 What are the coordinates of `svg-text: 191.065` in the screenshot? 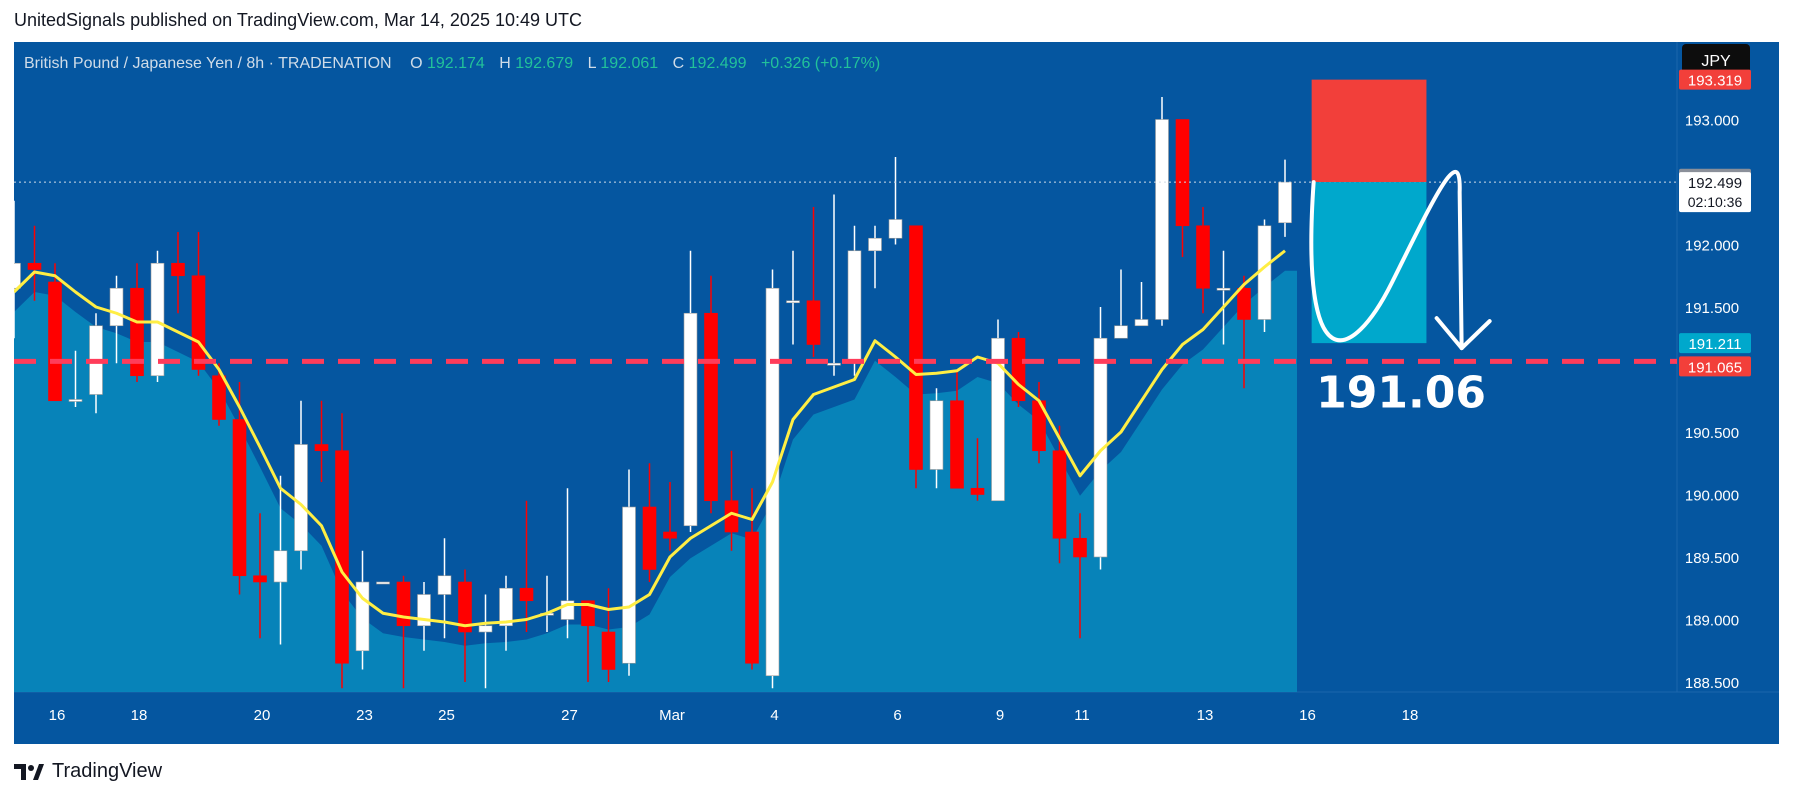 It's located at (1715, 367).